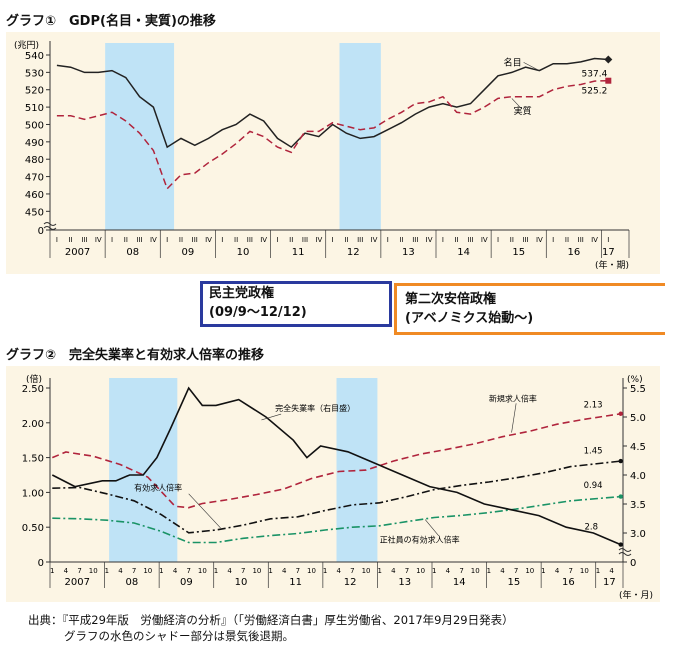  Describe the element at coordinates (568, 582) in the screenshot. I see `year-label: 16` at that location.